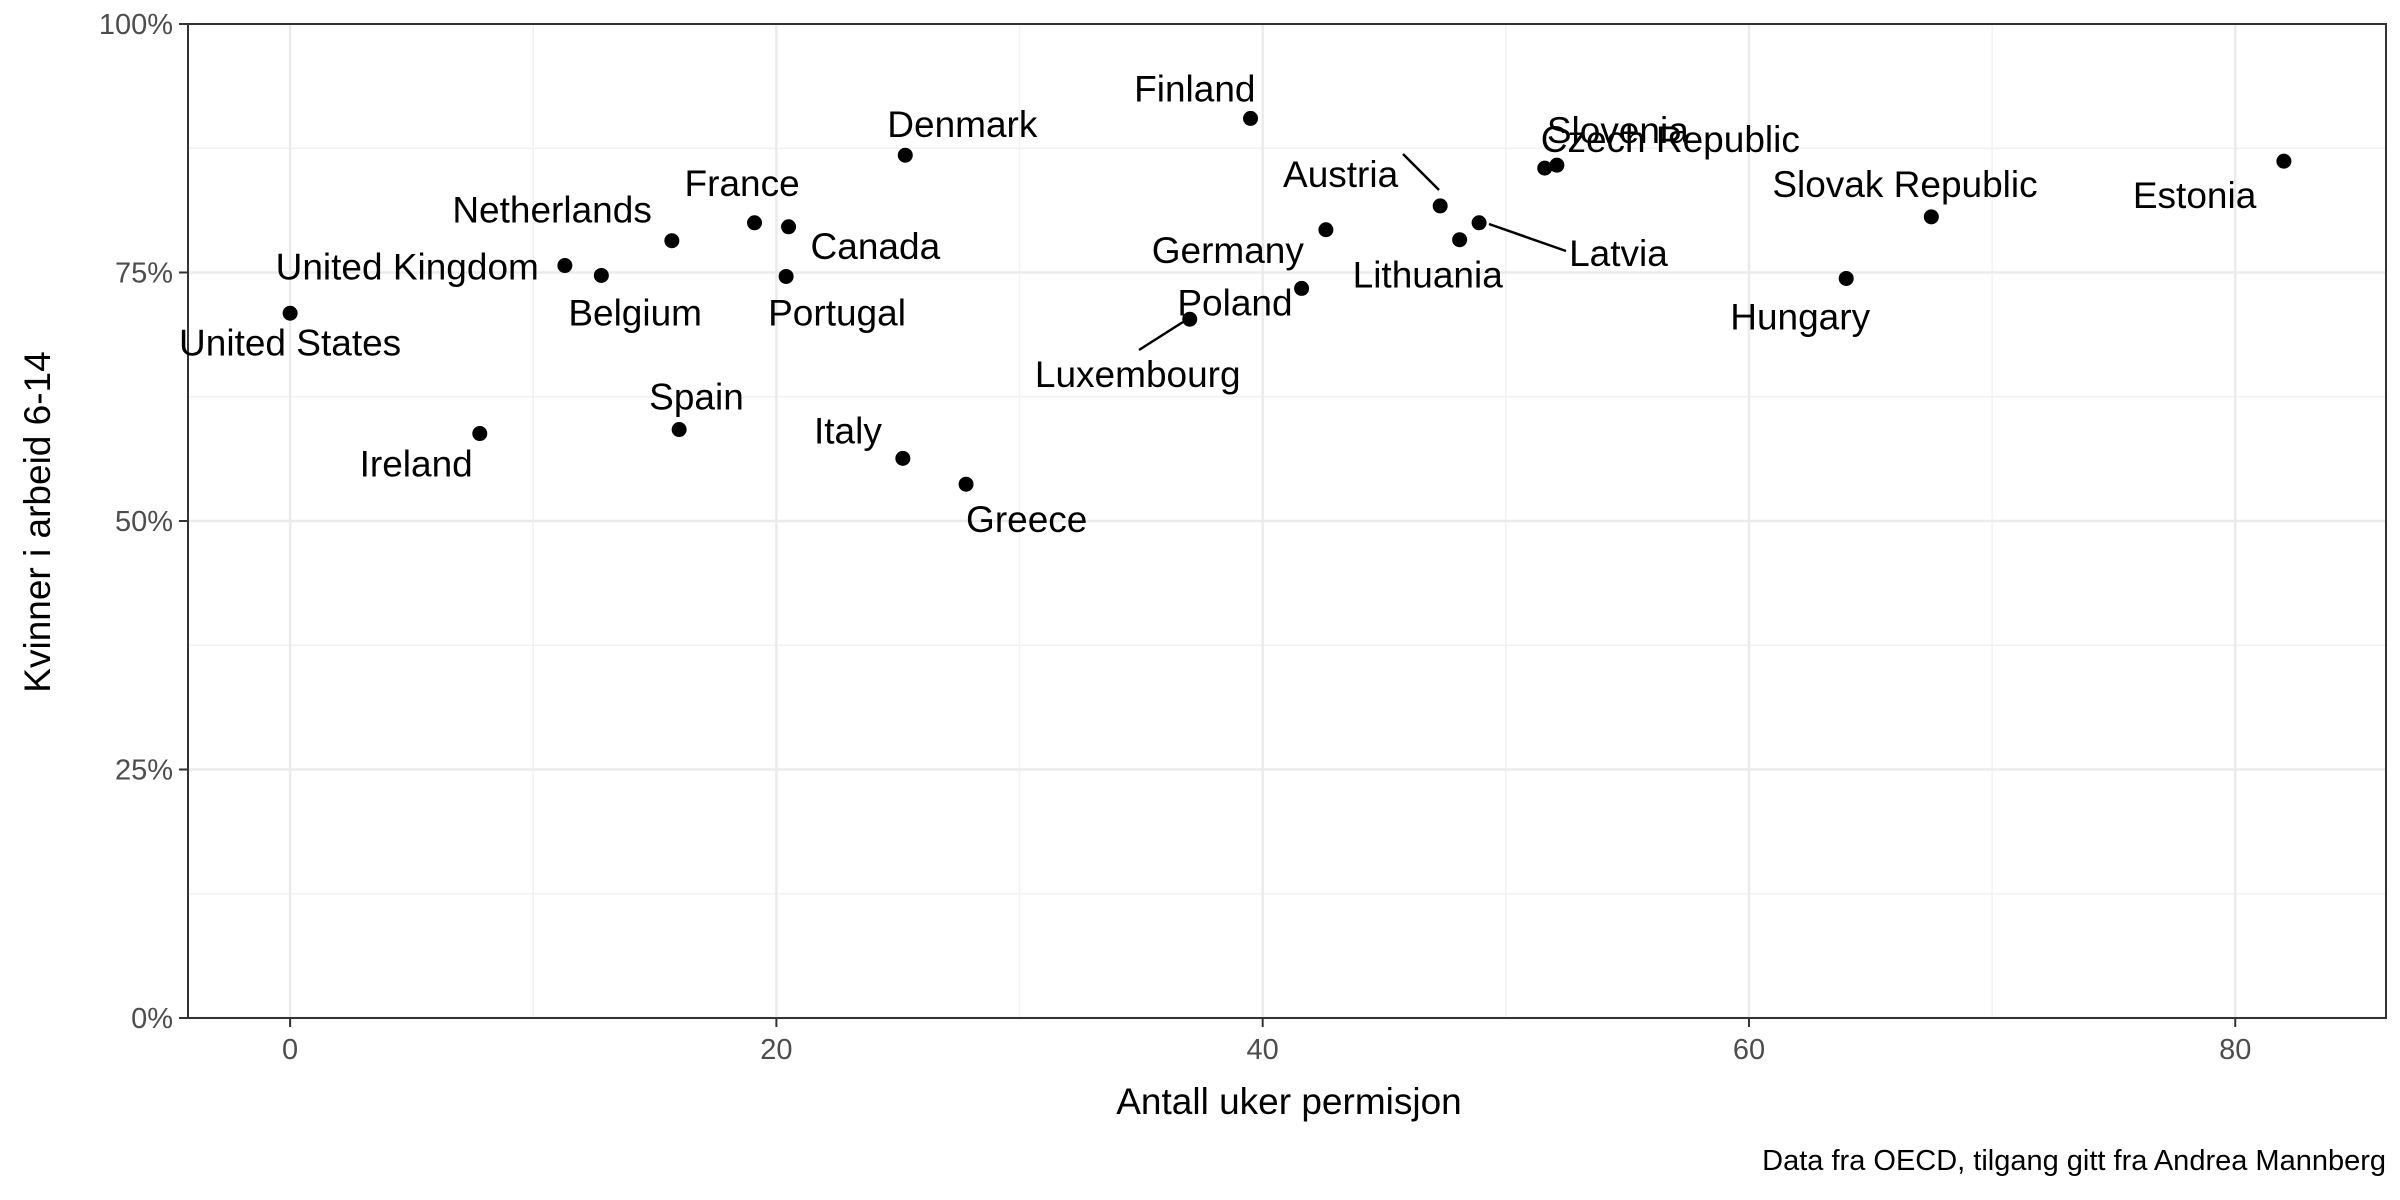 The width and height of the screenshot is (2400, 1200). Describe the element at coordinates (480, 434) in the screenshot. I see `data-point-ireland` at that location.